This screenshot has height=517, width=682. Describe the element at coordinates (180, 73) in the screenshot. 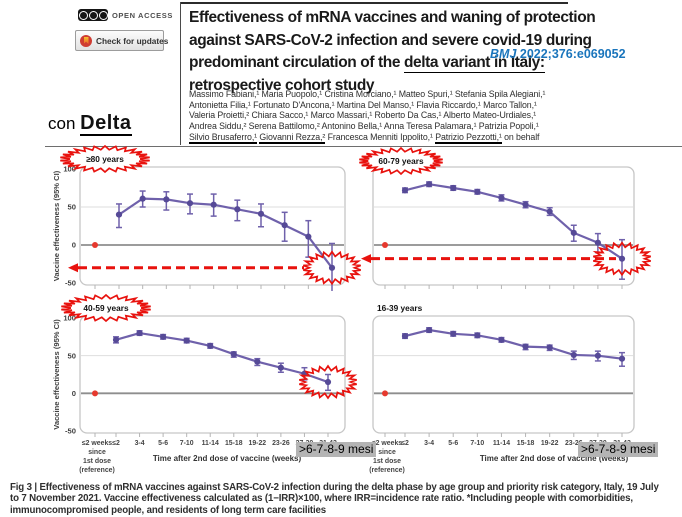

I see `header-vertical-rule` at that location.